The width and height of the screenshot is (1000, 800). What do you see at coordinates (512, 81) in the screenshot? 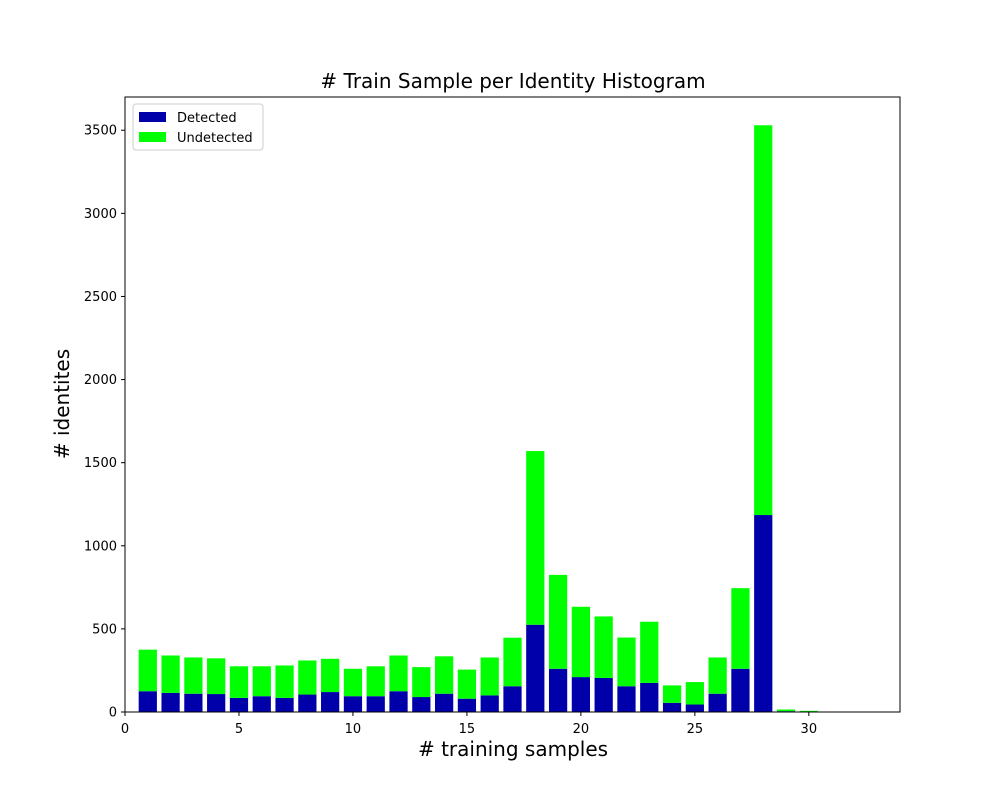
I see `chart-title: # Train Sample per Identity Histogram` at bounding box center [512, 81].